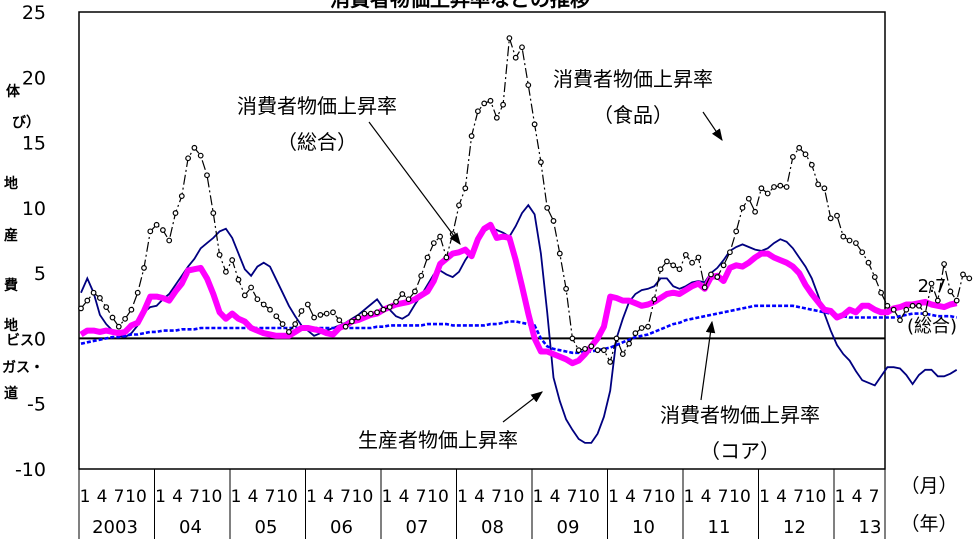  Describe the element at coordinates (740, 451) in the screenshot. I see `annotation-text: （コア）` at that location.